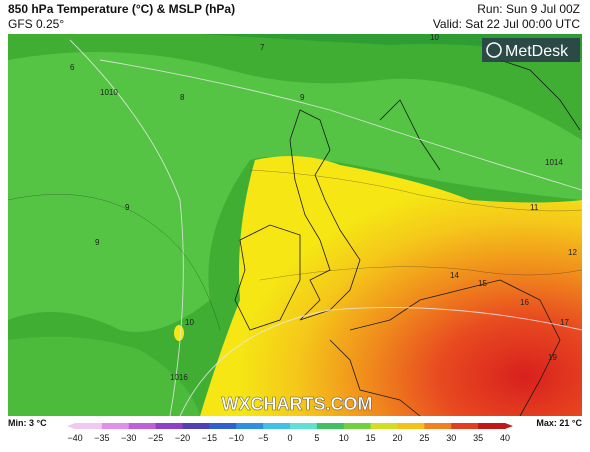  I want to click on contour-label: 7, so click(262, 47).